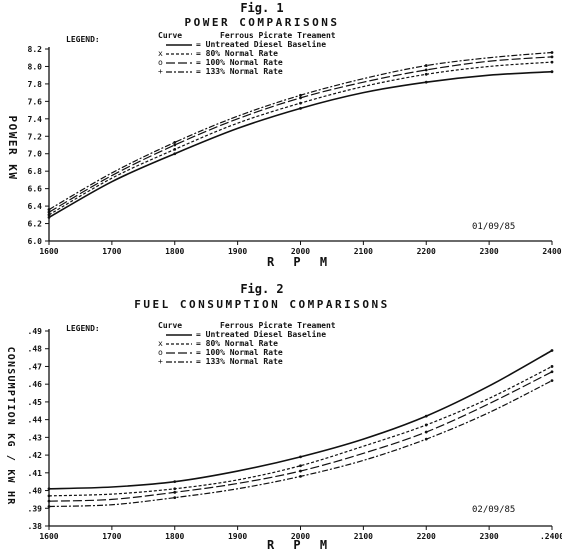 The width and height of the screenshot is (562, 551). Describe the element at coordinates (160, 53) in the screenshot. I see `fig1-legend-marker: x` at that location.